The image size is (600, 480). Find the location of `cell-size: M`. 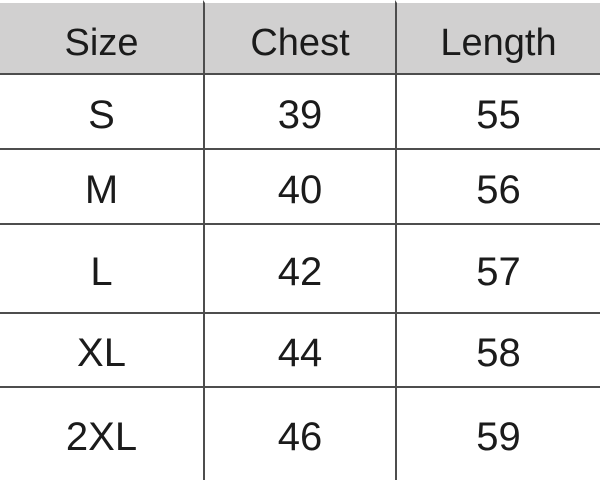

cell-size: M is located at coordinates (101, 187).